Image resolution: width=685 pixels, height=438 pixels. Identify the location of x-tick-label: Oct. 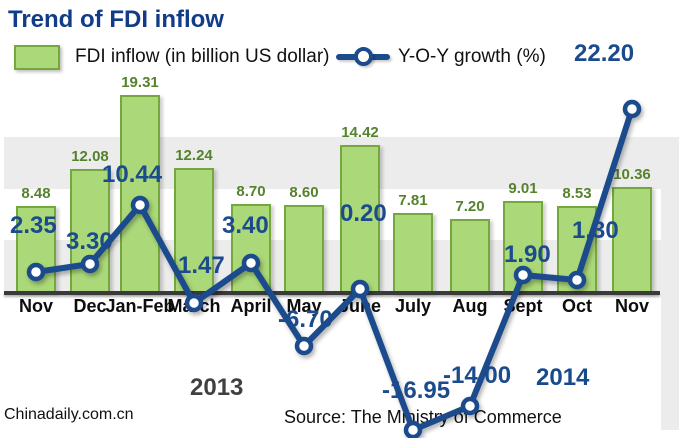
(576, 306).